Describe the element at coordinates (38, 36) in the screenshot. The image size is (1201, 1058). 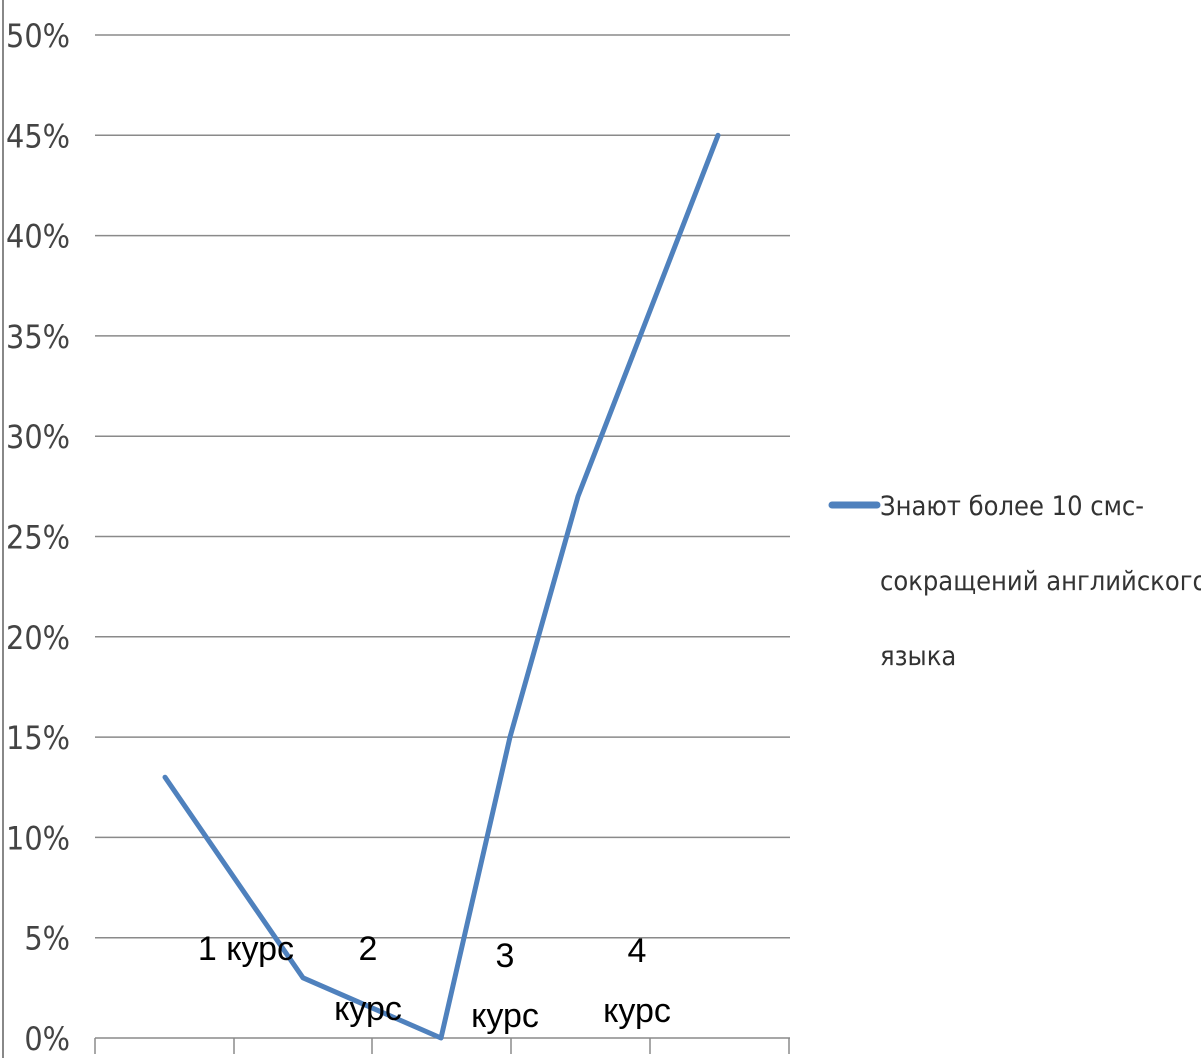
I see `y-tick-label: 50%` at that location.